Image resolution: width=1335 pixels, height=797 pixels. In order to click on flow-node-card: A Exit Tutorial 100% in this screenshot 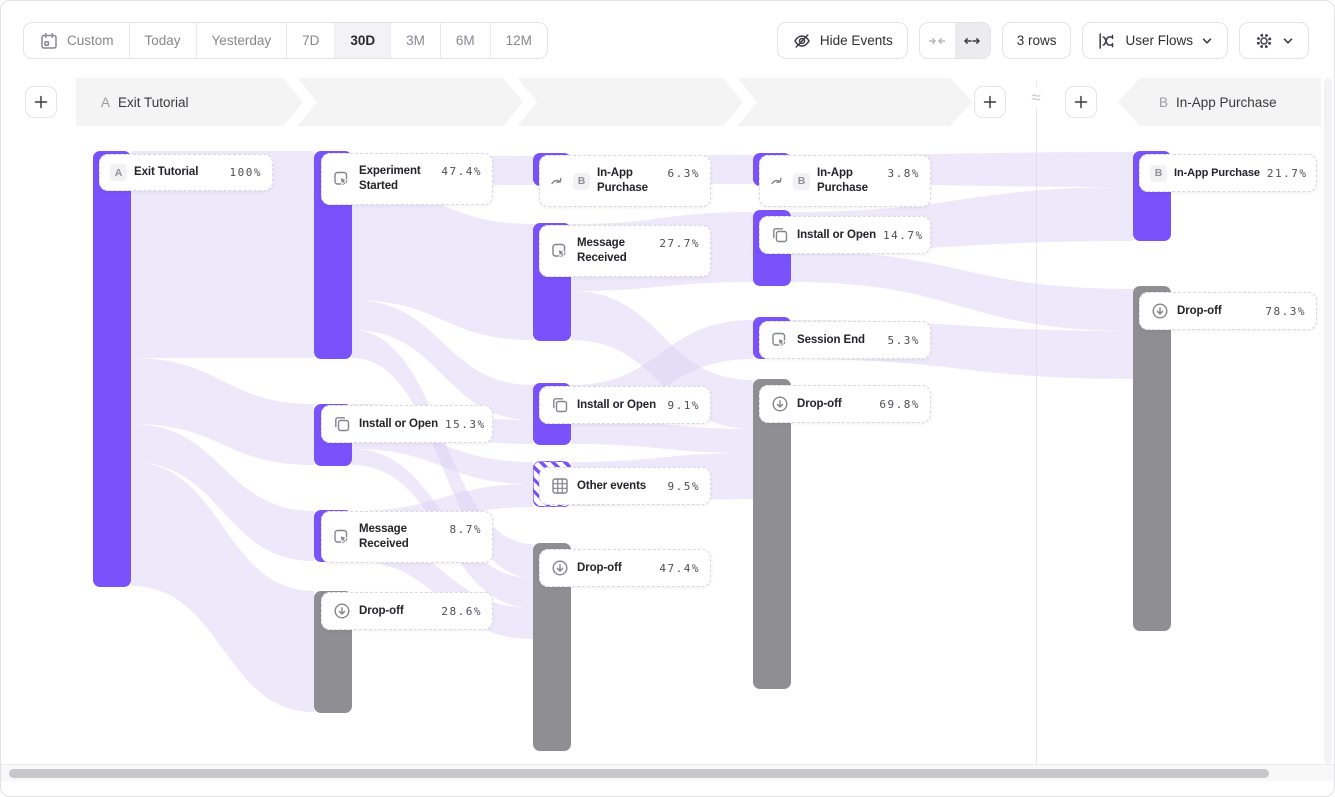, I will do `click(186, 172)`.